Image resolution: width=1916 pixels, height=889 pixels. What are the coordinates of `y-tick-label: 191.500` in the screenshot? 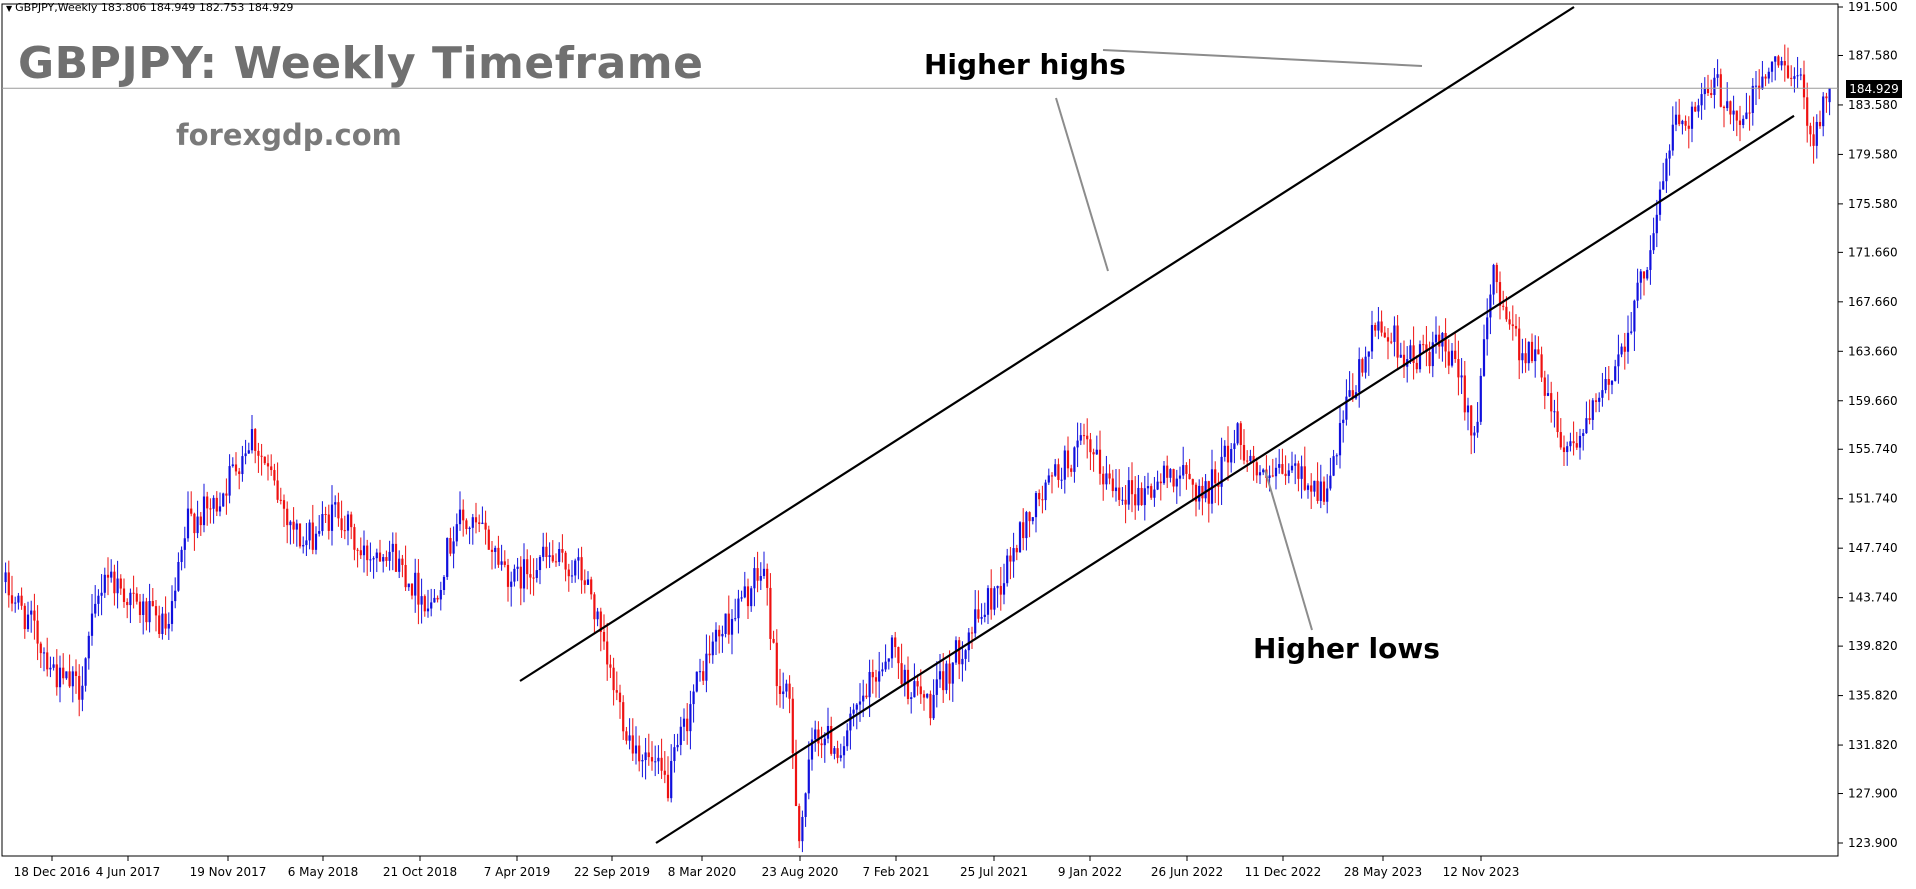 It's located at (1873, 7).